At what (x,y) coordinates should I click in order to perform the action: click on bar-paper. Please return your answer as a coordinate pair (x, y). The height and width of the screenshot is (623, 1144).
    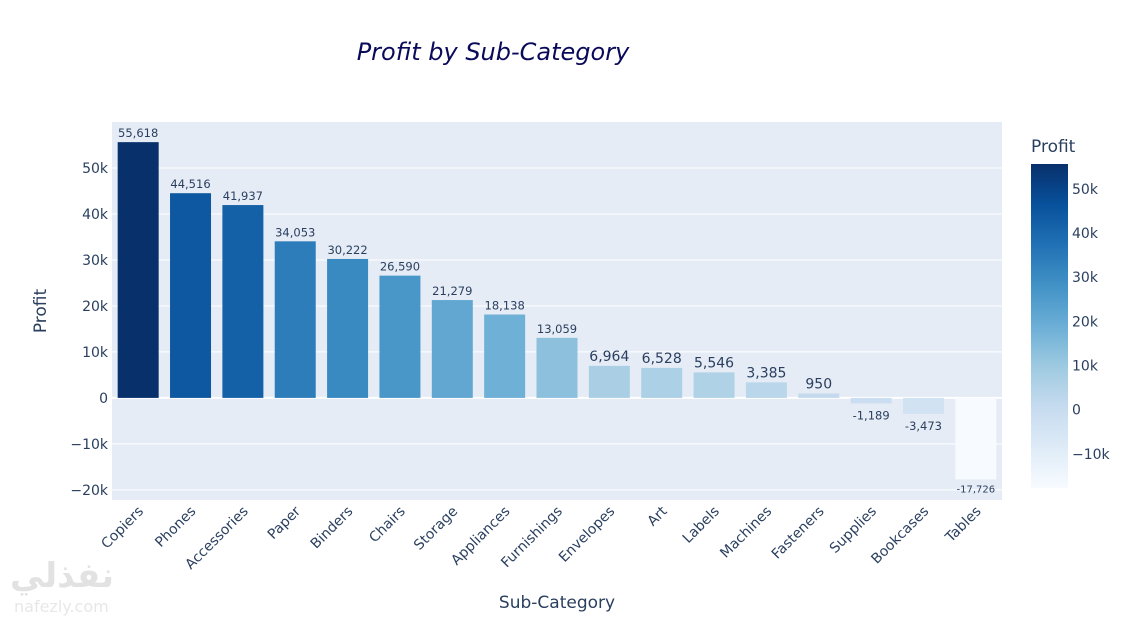
    Looking at the image, I should click on (295, 319).